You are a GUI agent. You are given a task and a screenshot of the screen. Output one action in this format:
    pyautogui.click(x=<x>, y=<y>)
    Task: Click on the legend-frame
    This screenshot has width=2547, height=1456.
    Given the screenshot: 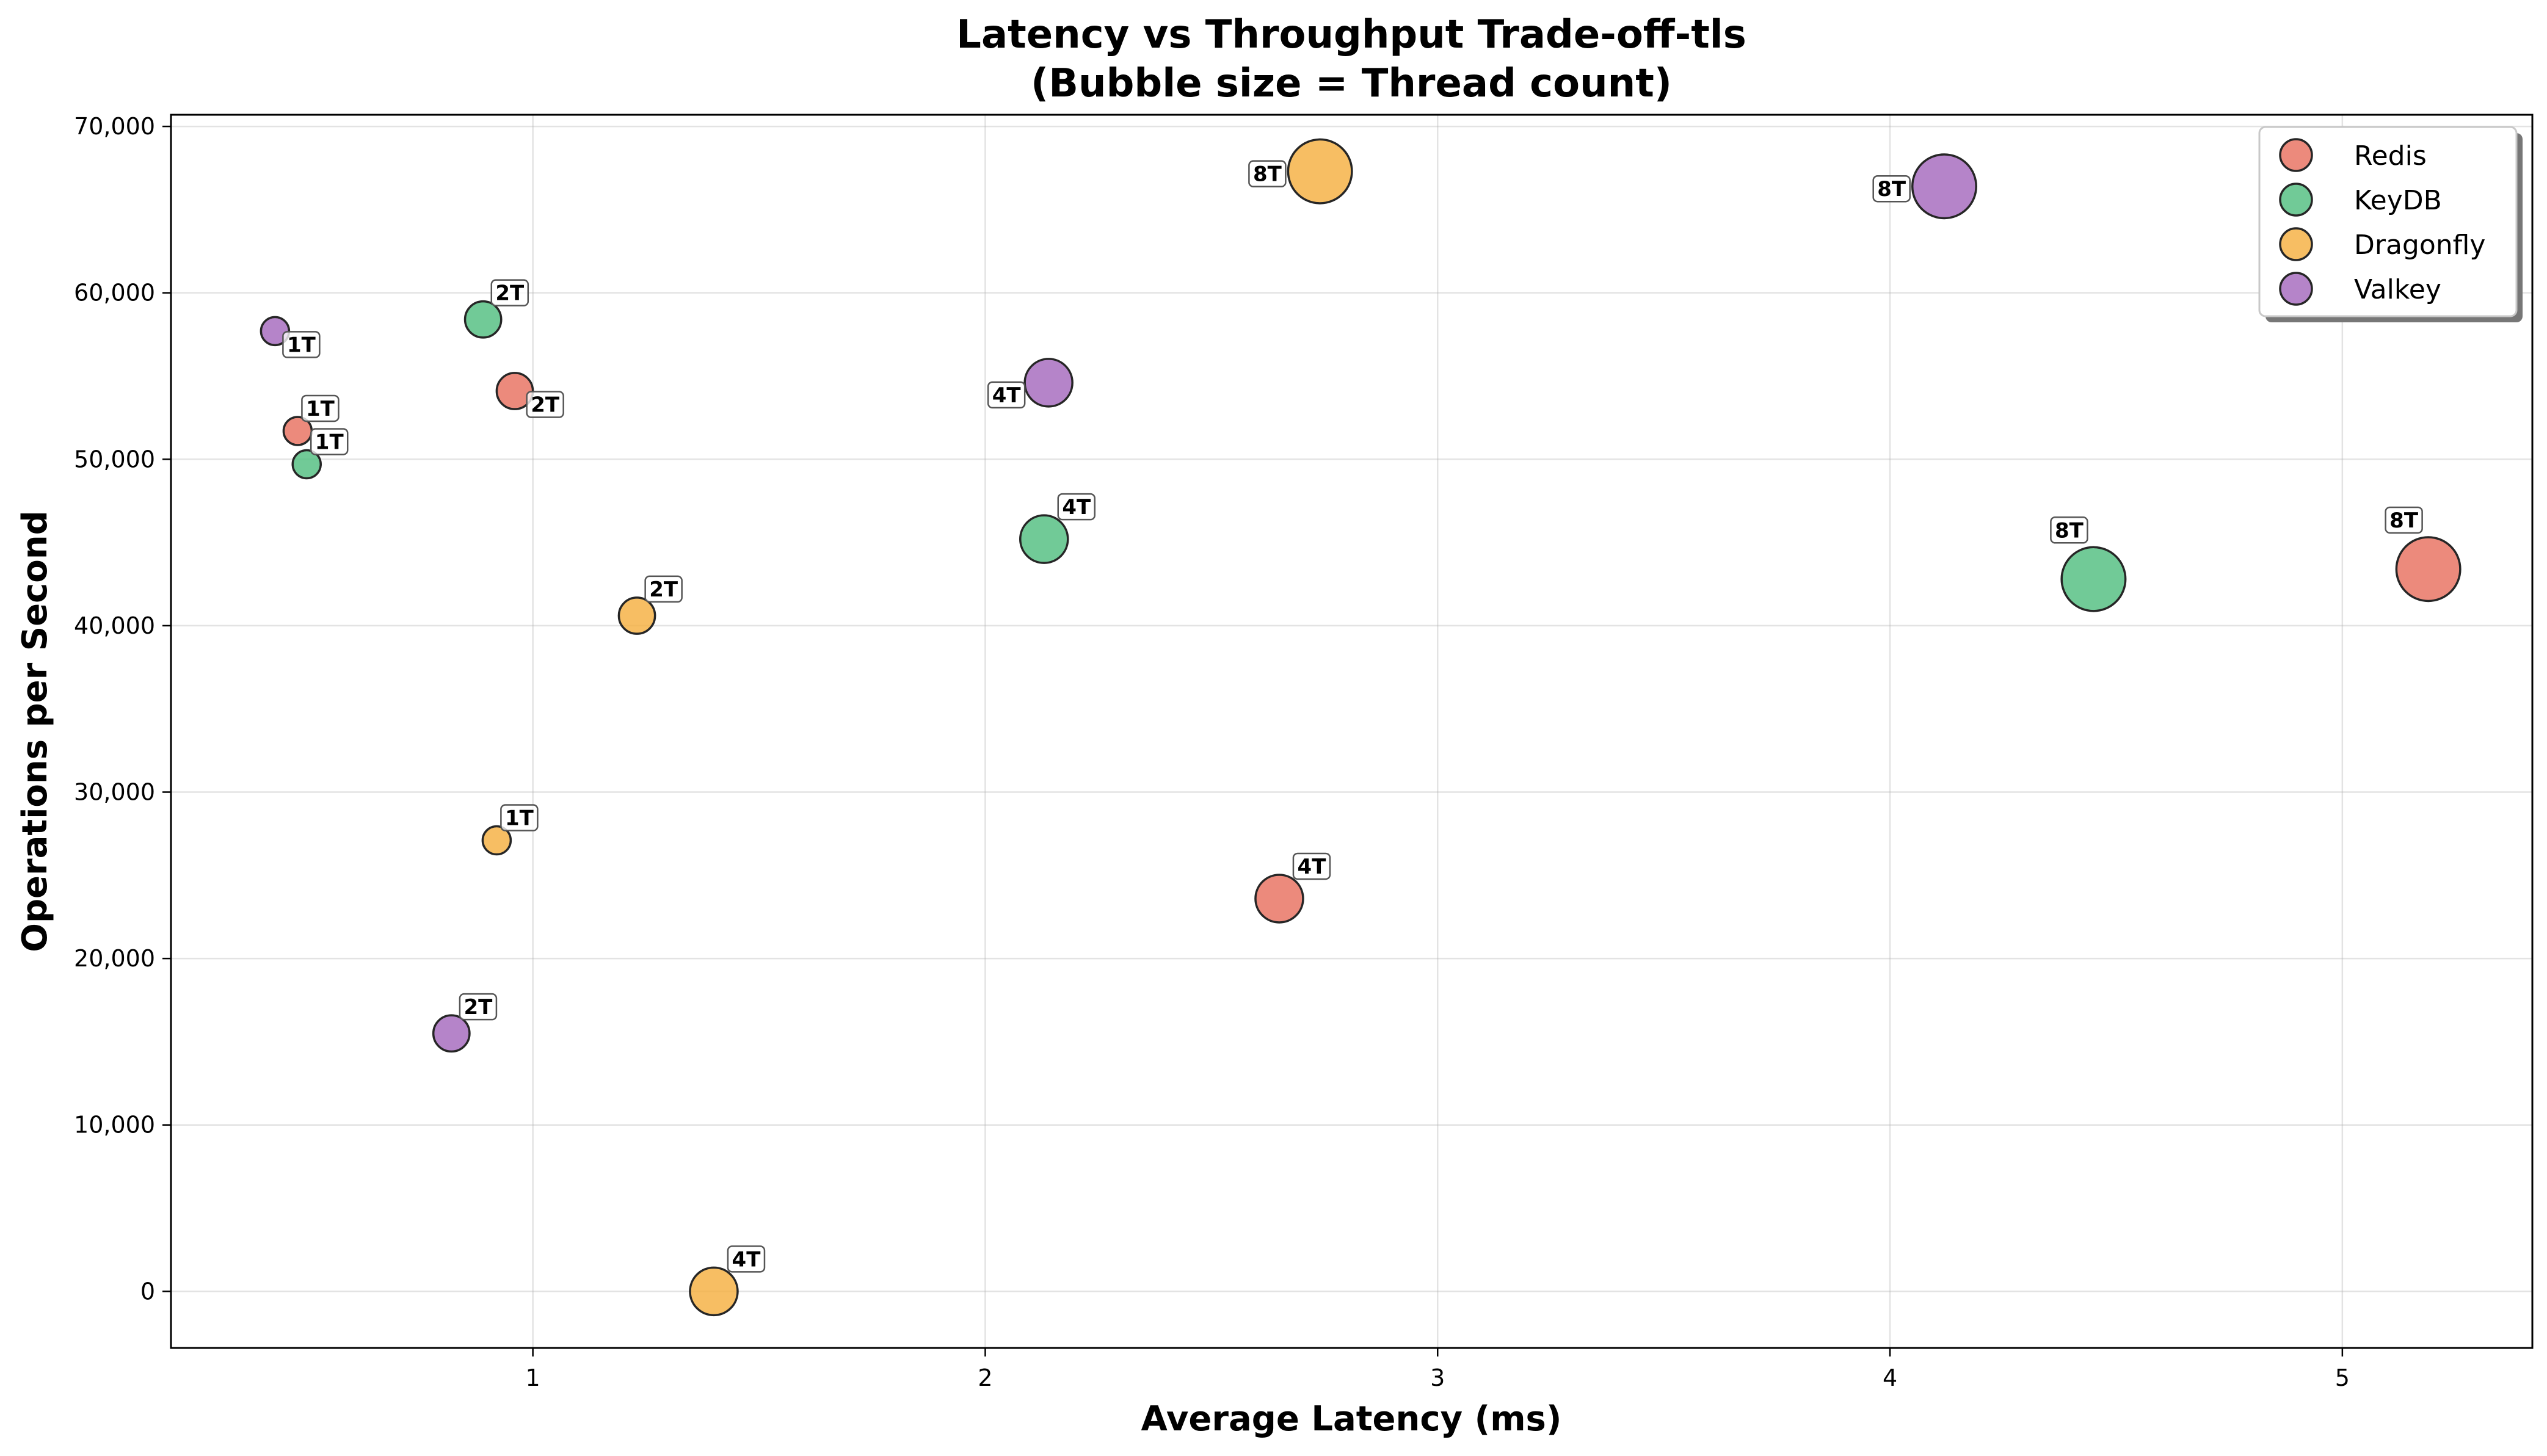 What is the action you would take?
    pyautogui.click(x=2388, y=222)
    